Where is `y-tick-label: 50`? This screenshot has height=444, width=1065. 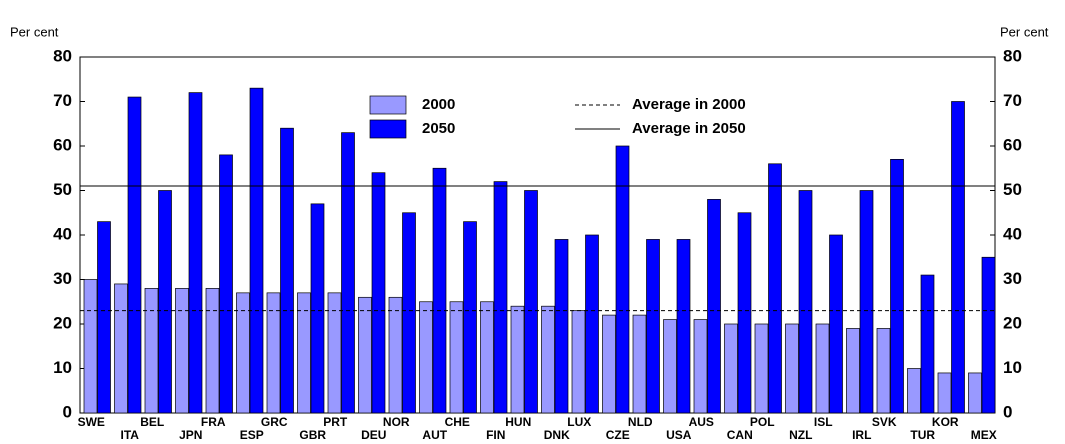 y-tick-label: 50 is located at coordinates (62, 189).